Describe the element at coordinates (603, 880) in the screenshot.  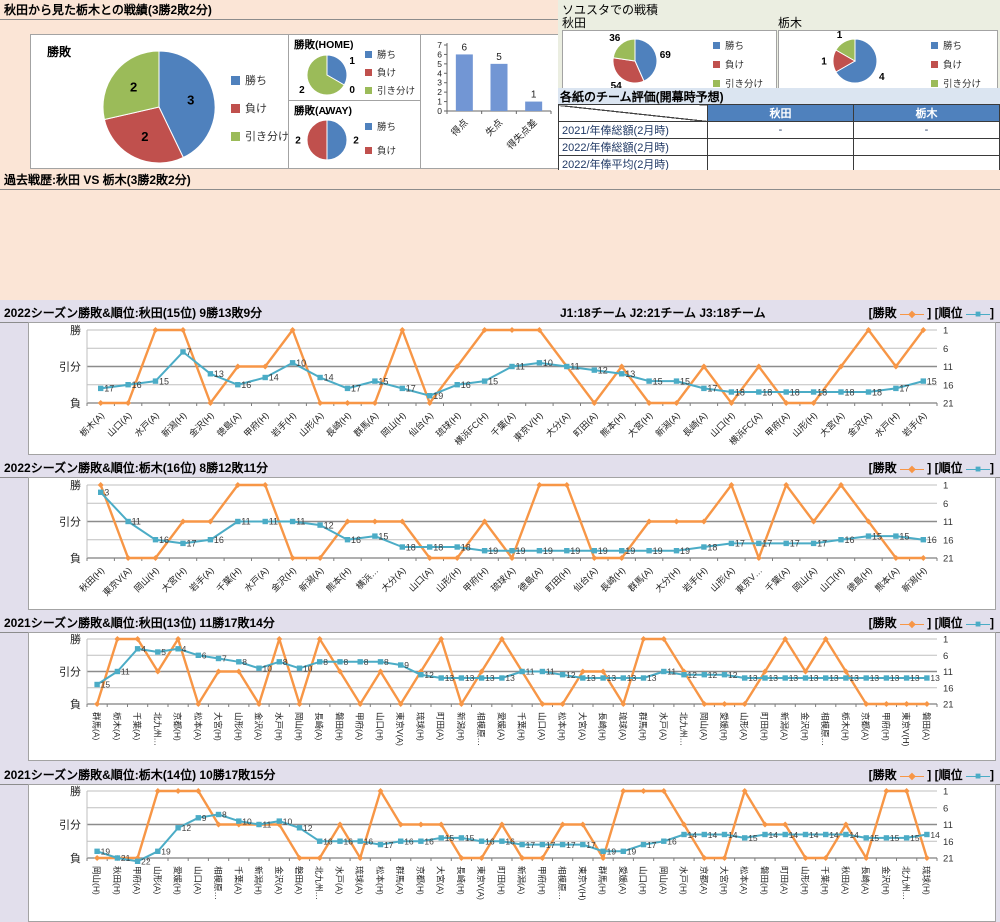
I see `svg-text: 群馬(H)` at that location.